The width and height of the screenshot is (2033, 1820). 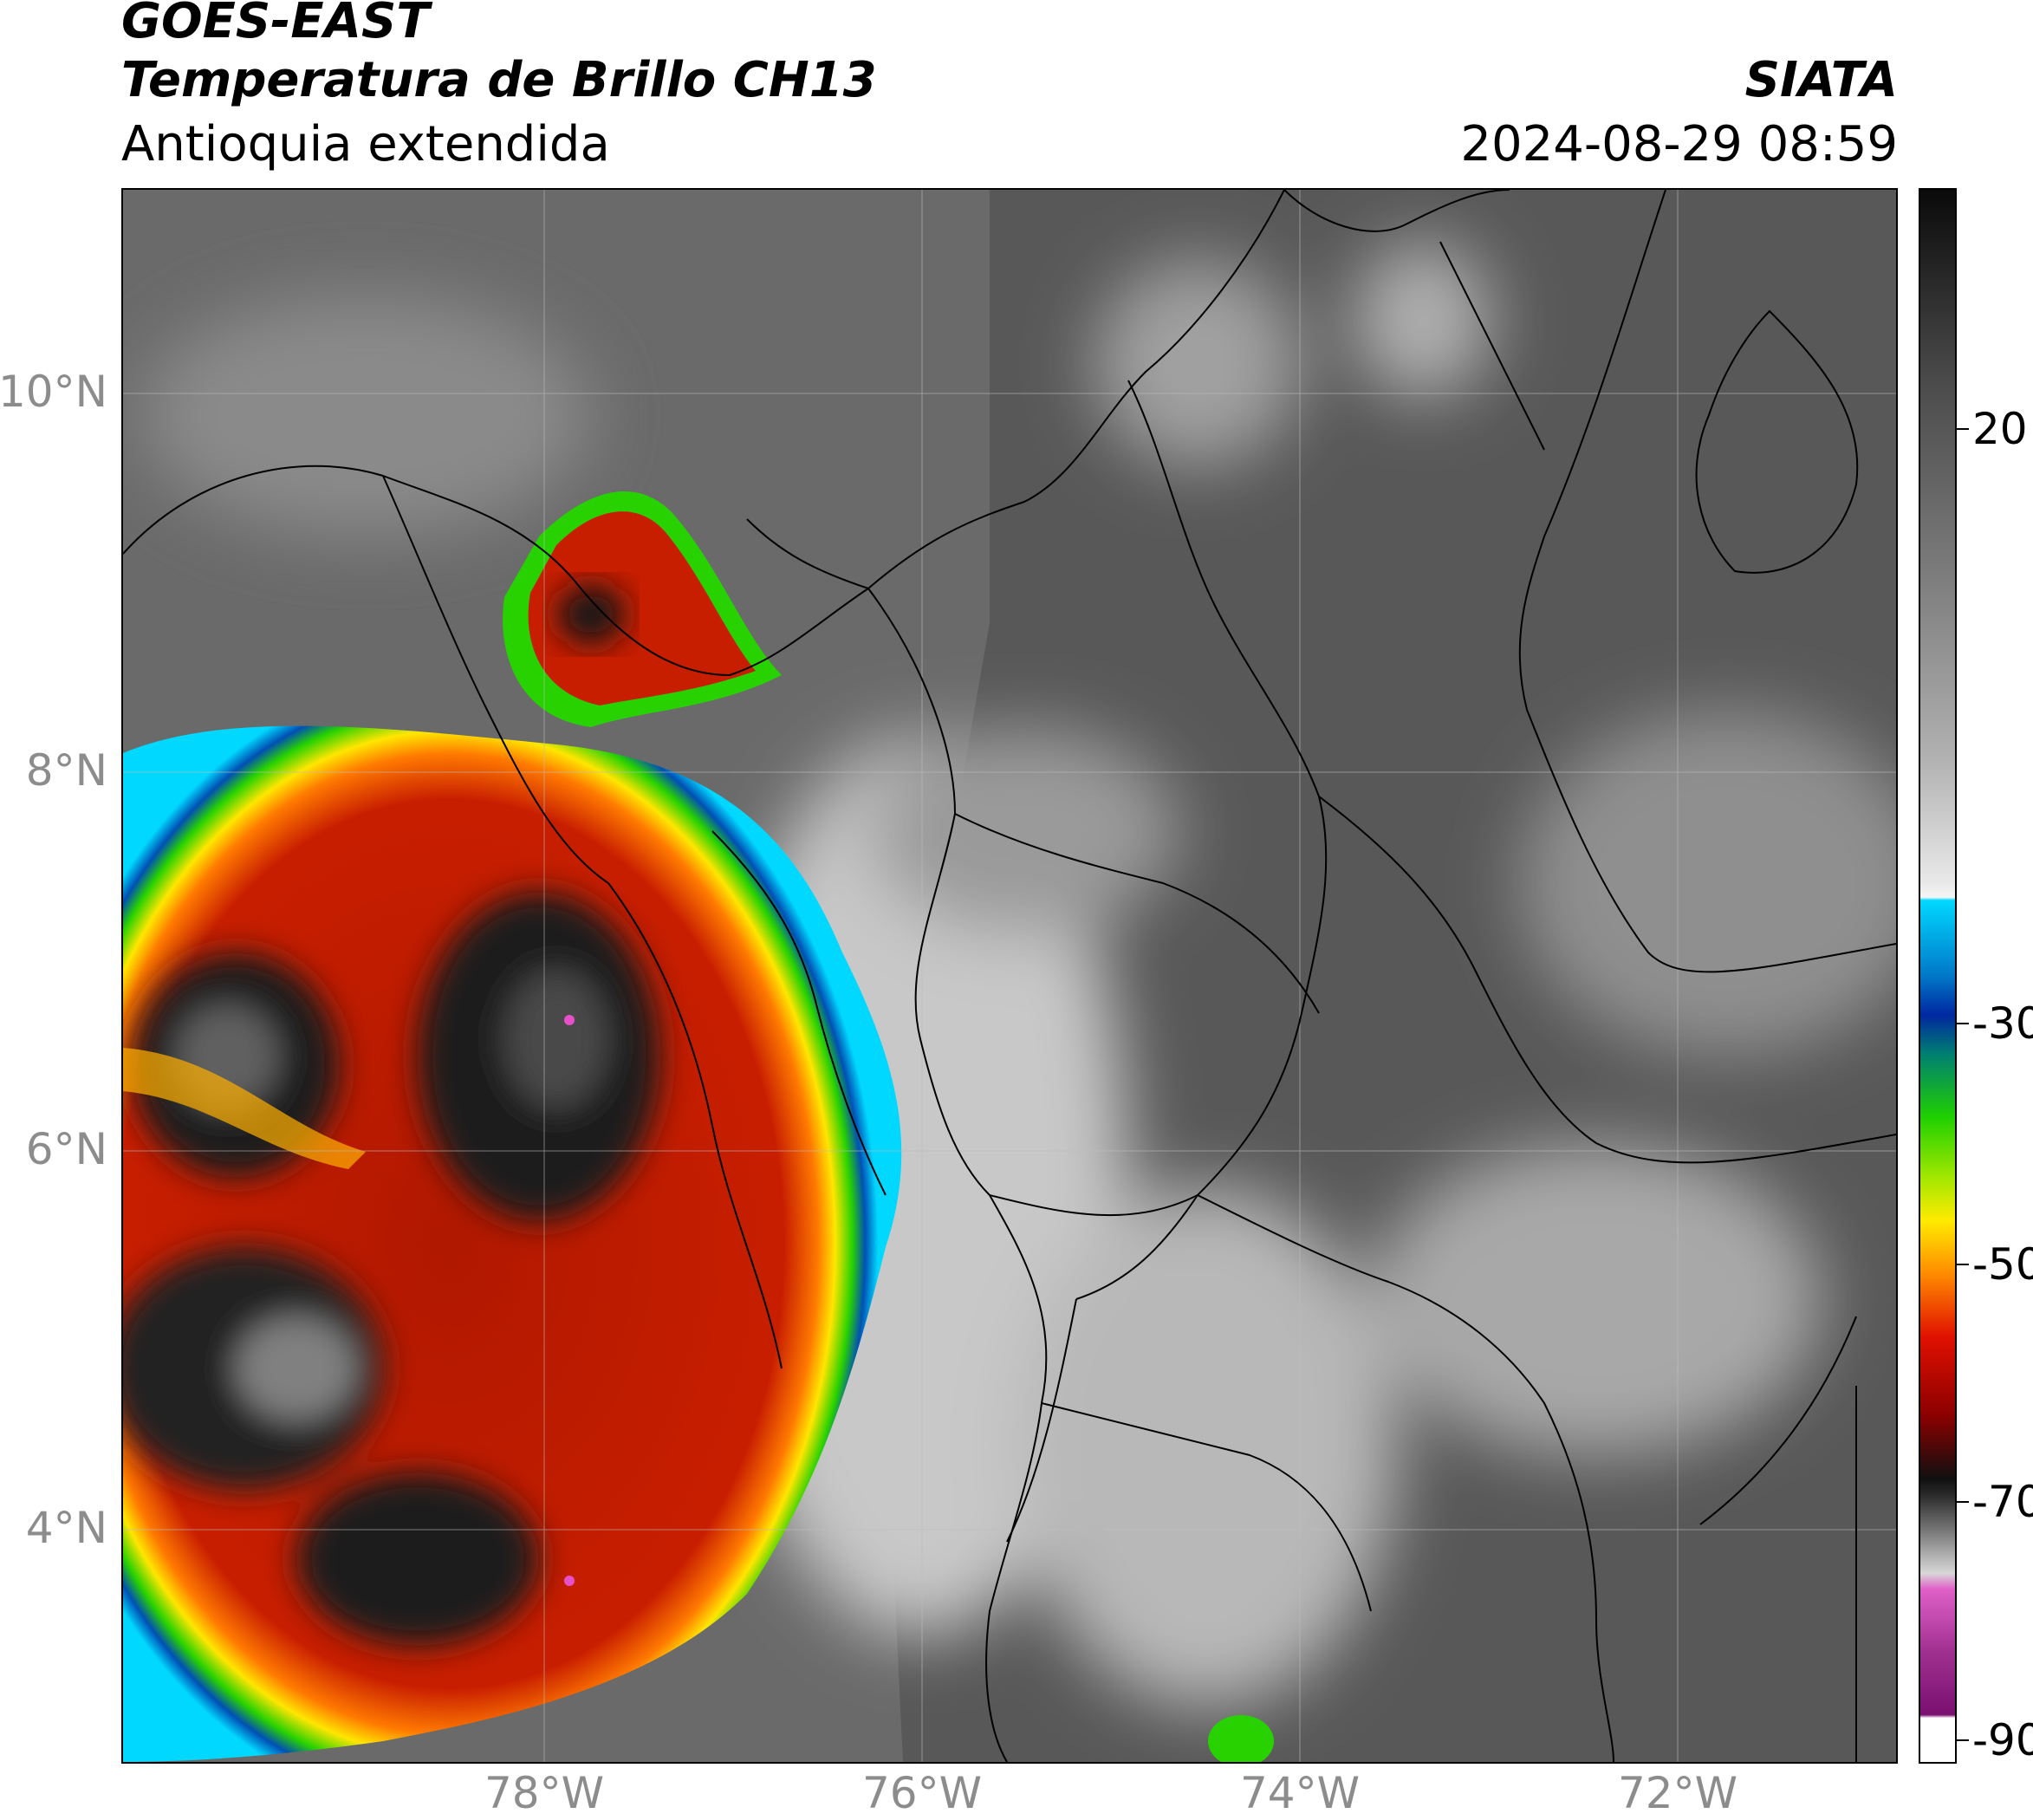 What do you see at coordinates (365, 144) in the screenshot?
I see `region-subtitle: Antioquia extendida` at bounding box center [365, 144].